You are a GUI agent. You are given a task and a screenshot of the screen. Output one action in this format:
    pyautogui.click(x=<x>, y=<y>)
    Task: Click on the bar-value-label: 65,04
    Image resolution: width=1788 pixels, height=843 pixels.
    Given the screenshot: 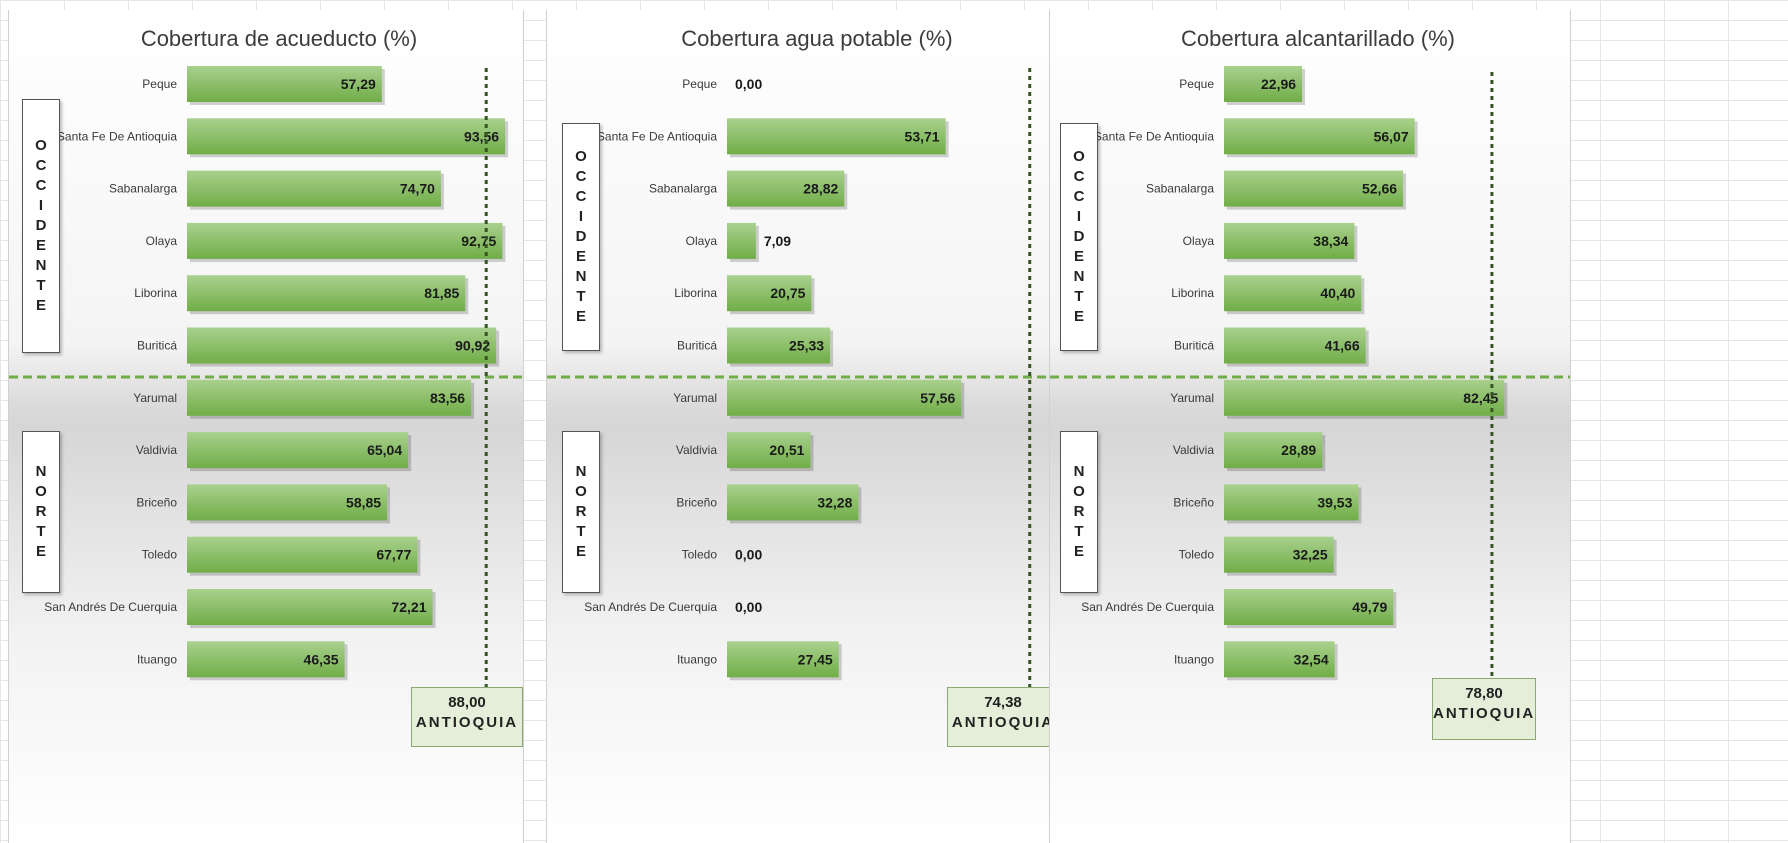 What is the action you would take?
    pyautogui.click(x=384, y=450)
    